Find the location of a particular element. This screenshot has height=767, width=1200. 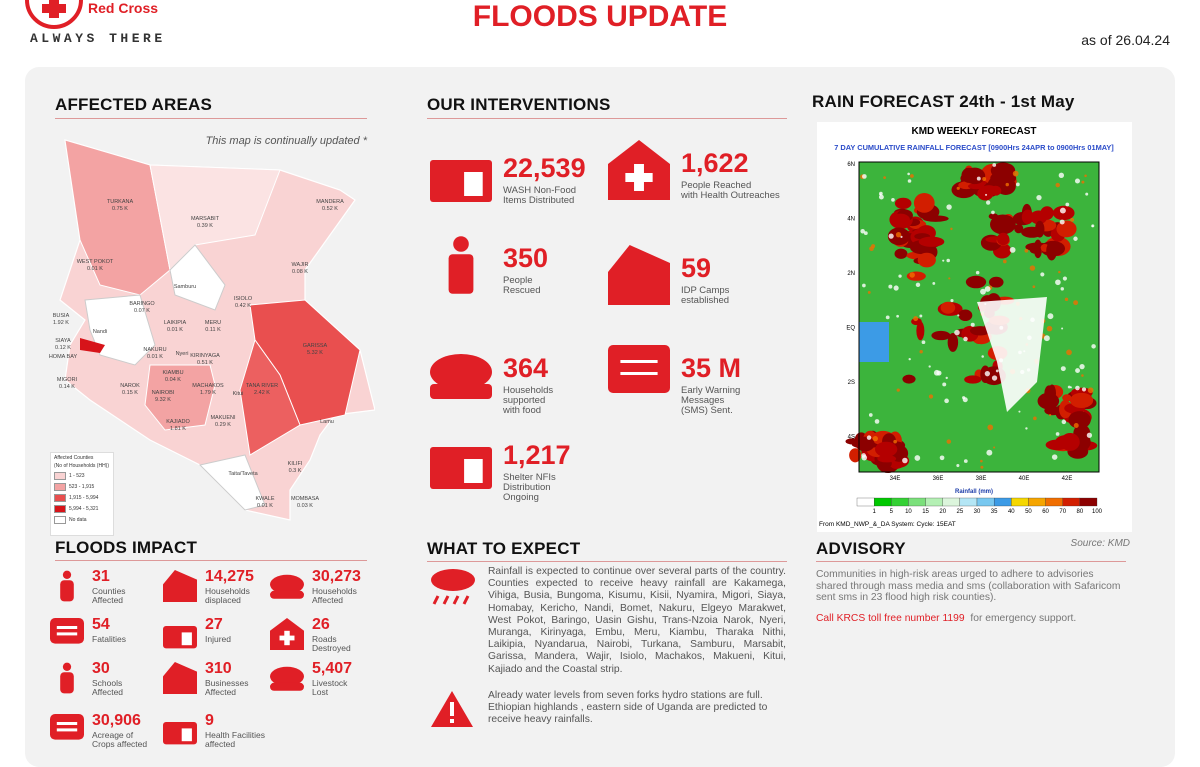

impact-value: 14,275 is located at coordinates (229, 576).